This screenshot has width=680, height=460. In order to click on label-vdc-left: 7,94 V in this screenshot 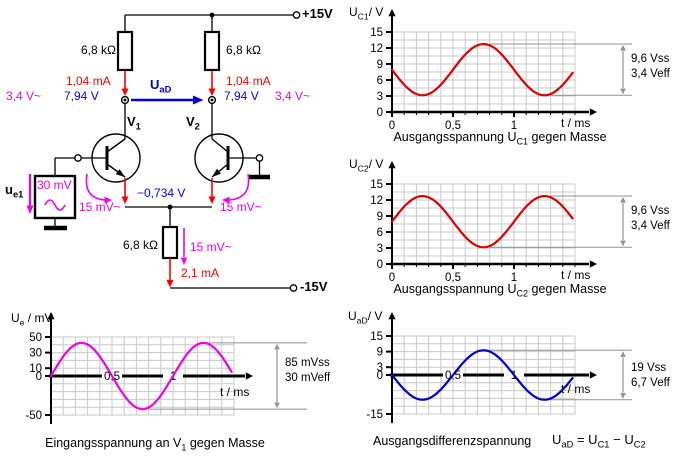, I will do `click(81, 96)`.